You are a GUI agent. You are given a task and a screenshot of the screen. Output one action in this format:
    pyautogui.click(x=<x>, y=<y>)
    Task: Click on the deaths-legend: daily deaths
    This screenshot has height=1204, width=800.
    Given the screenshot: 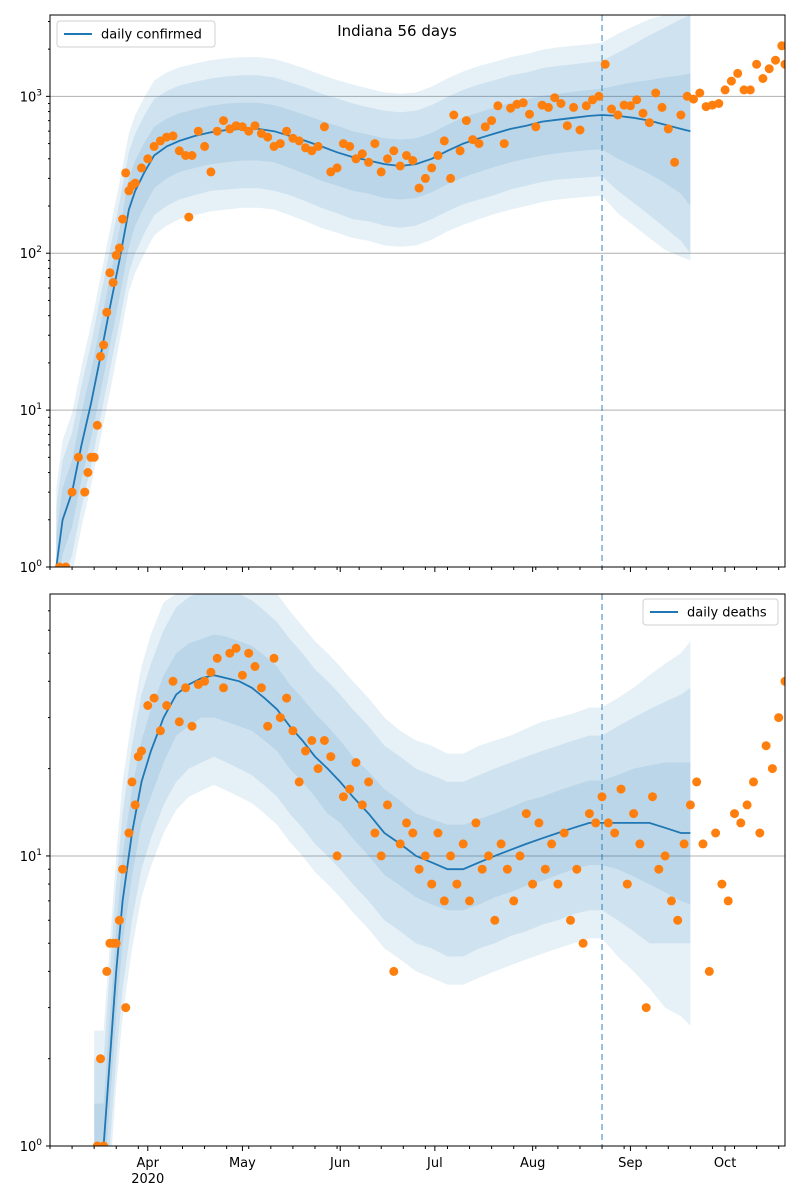 What is the action you would take?
    pyautogui.click(x=710, y=612)
    